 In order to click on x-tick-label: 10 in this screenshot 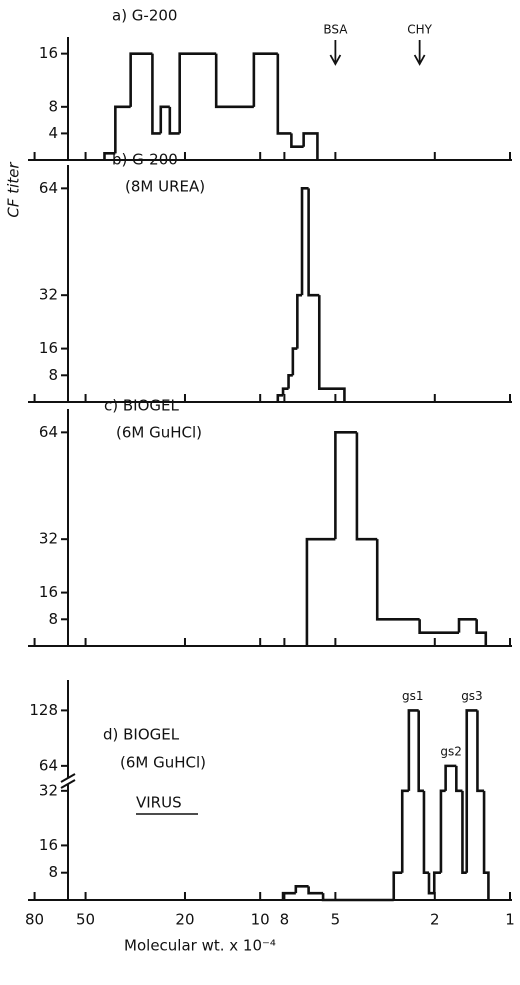, I will do `click(260, 920)`.